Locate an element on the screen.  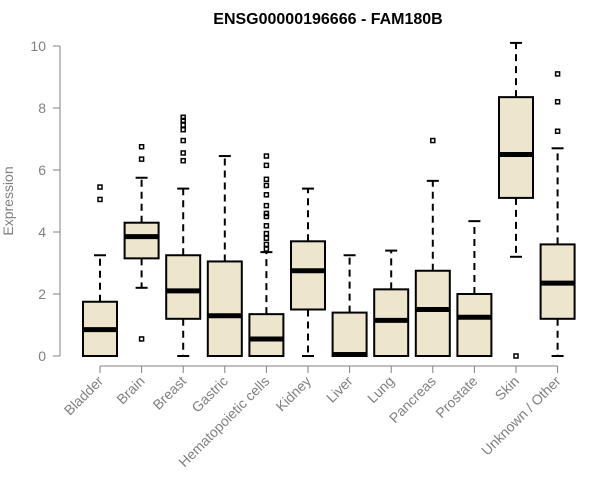
y-tick-label: 0 is located at coordinates (42, 356).